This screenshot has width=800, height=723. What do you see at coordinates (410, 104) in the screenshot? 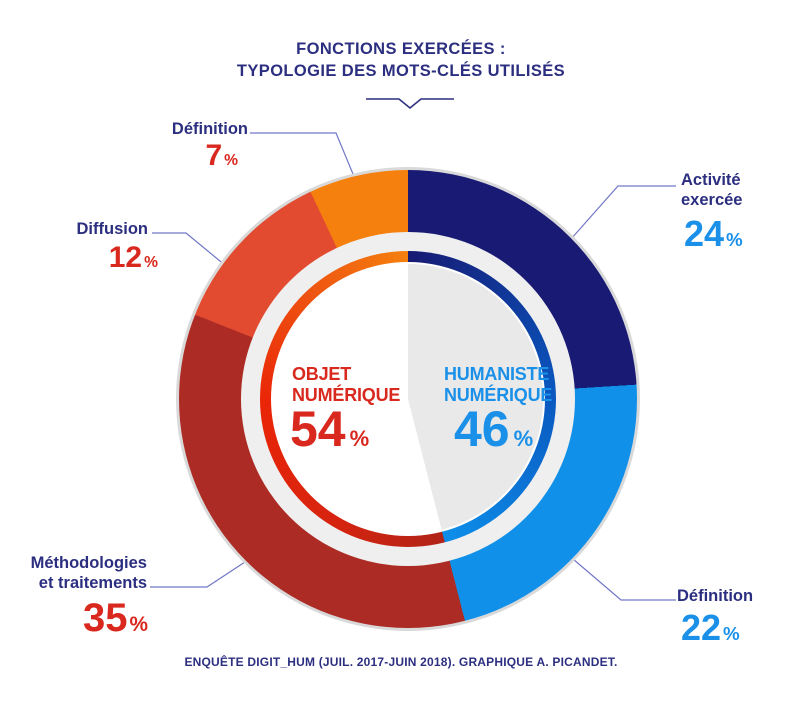
I see `title-pointer-icon` at bounding box center [410, 104].